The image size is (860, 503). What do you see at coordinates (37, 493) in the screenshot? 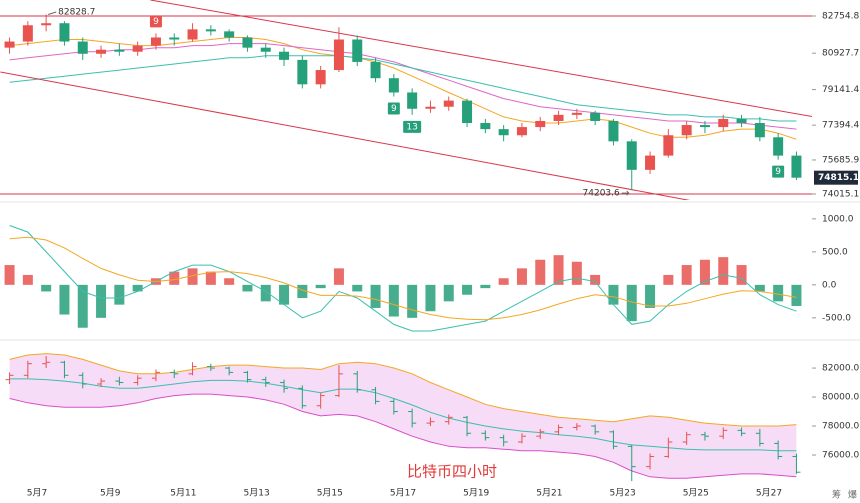
I see `x-tick-label: 5月7` at bounding box center [37, 493].